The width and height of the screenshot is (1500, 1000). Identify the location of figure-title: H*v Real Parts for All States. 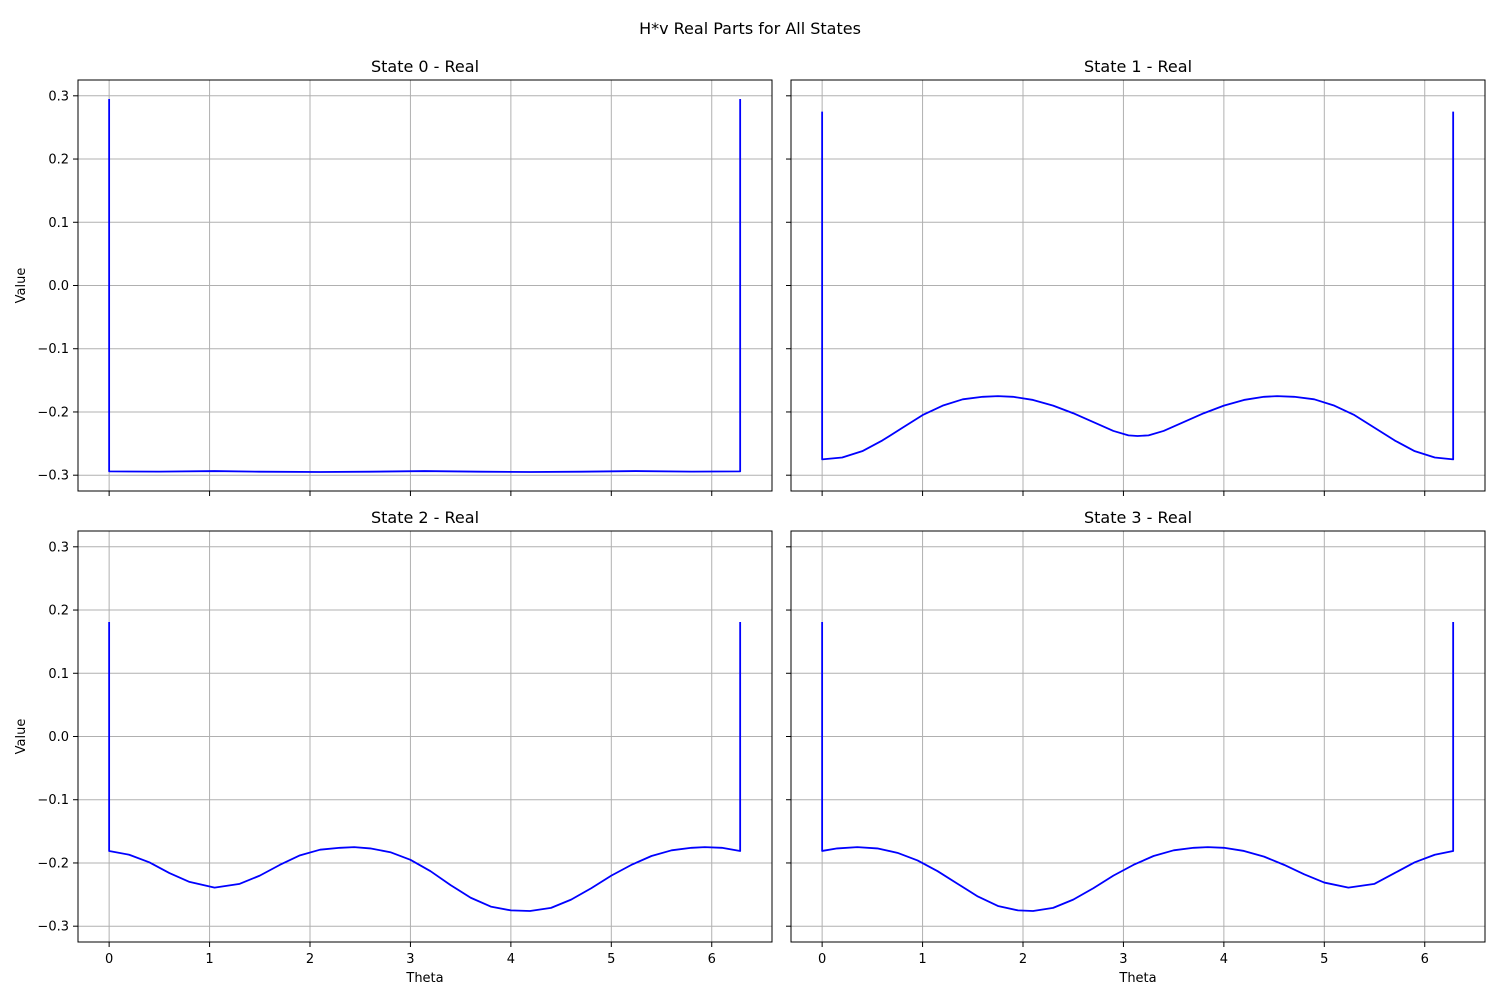
(750, 28).